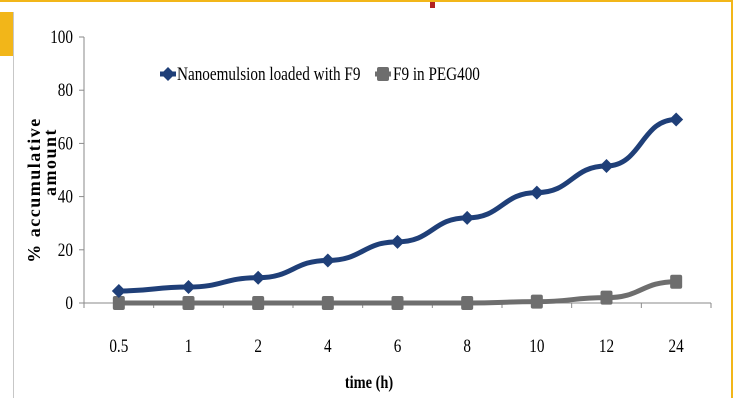 Image resolution: width=733 pixels, height=398 pixels. I want to click on y-tick-label: 40, so click(65, 196).